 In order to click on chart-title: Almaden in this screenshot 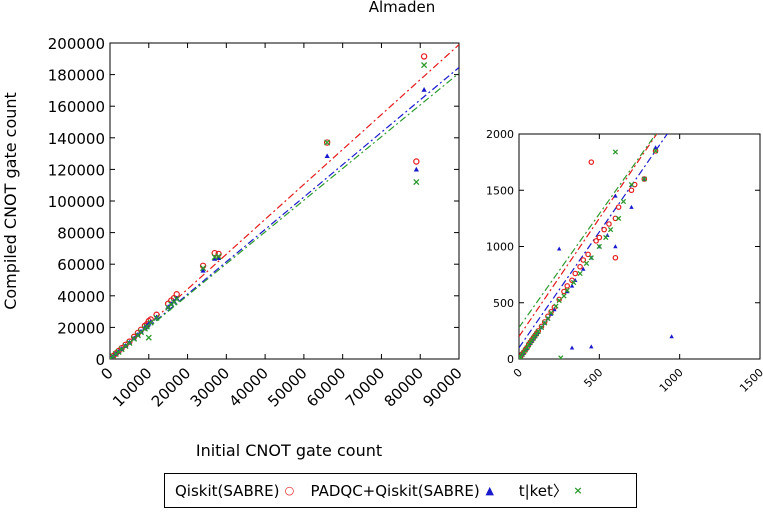, I will do `click(402, 8)`.